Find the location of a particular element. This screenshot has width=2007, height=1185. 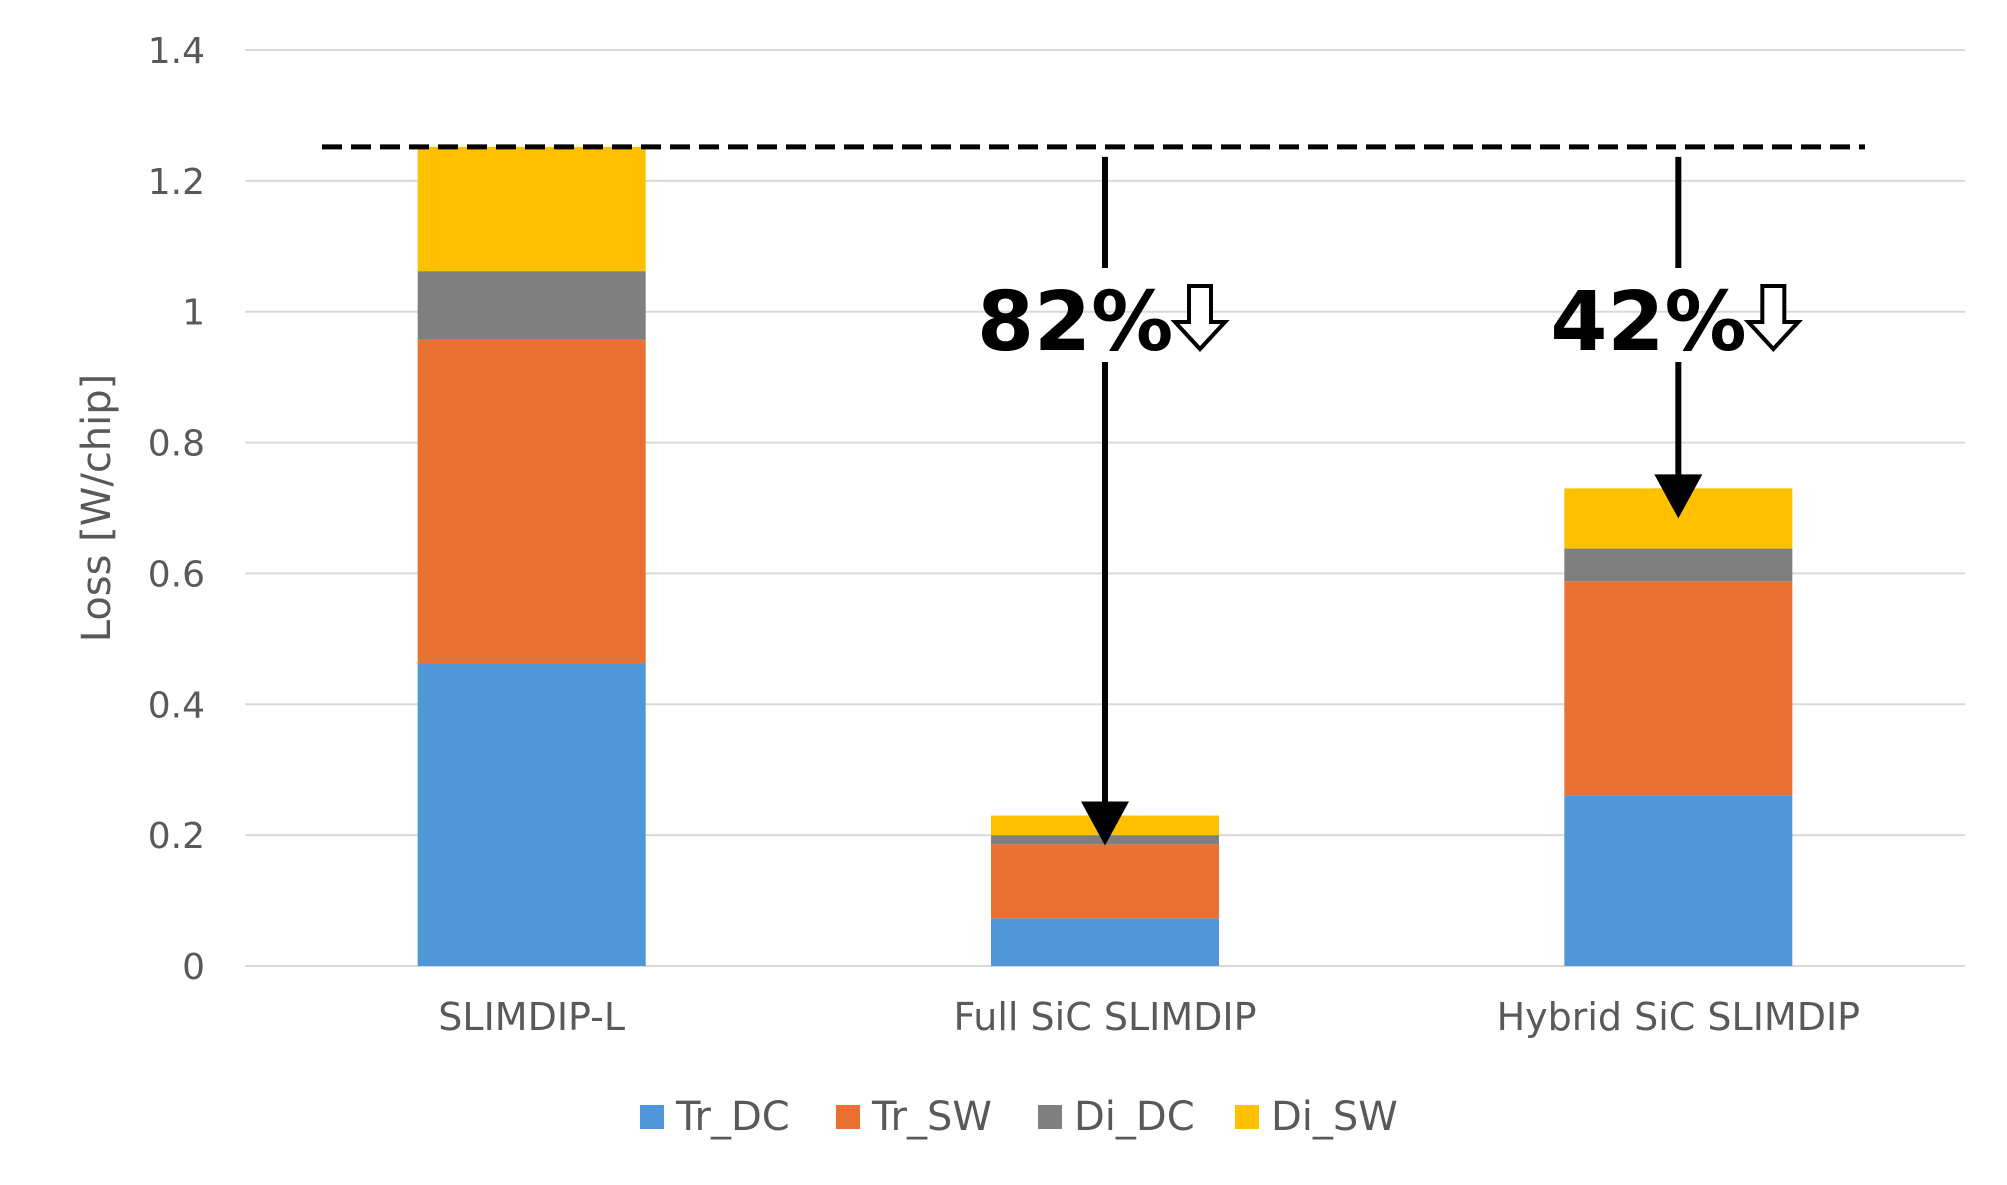

reduction-percent-label: 82% is located at coordinates (1075, 322).